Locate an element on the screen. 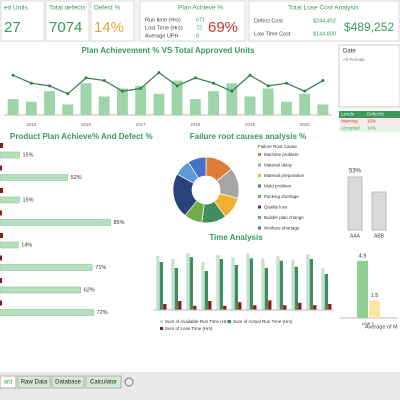 The width and height of the screenshot is (400, 405). table-head is located at coordinates (369, 114).